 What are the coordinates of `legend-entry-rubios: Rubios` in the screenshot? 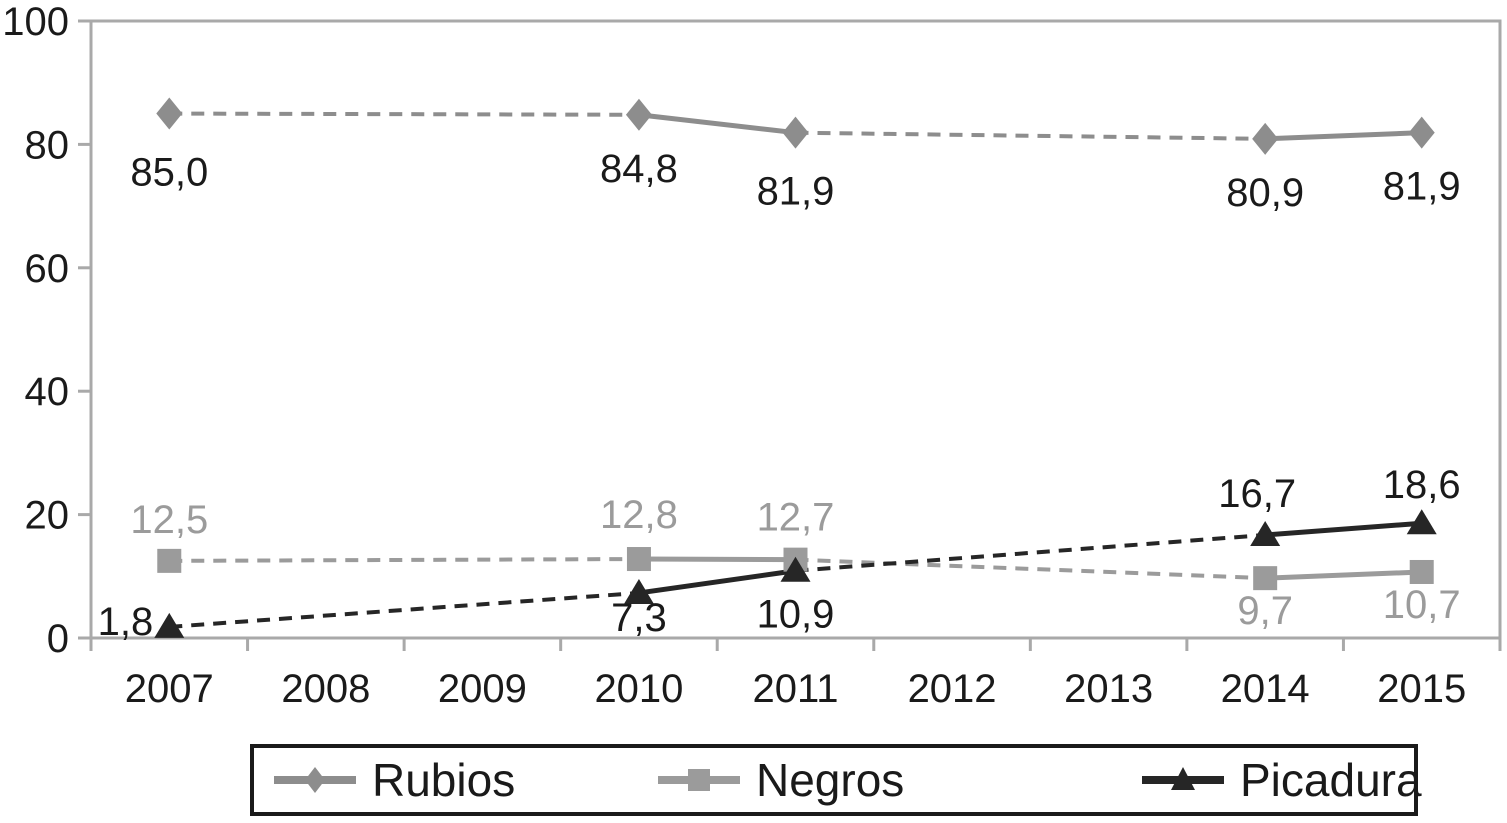 It's located at (393, 780).